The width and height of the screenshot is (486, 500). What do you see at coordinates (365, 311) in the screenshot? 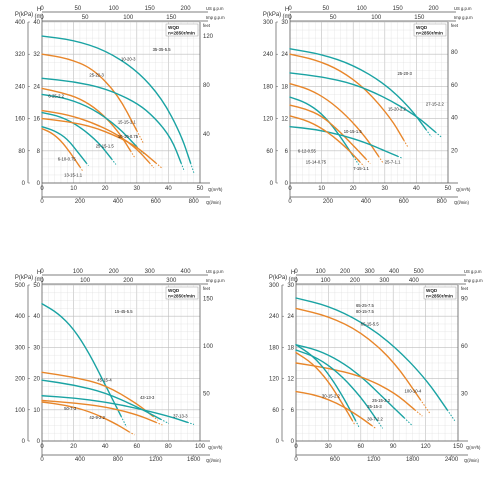
I see `curve-label: 80-15-7.5` at bounding box center [365, 311].